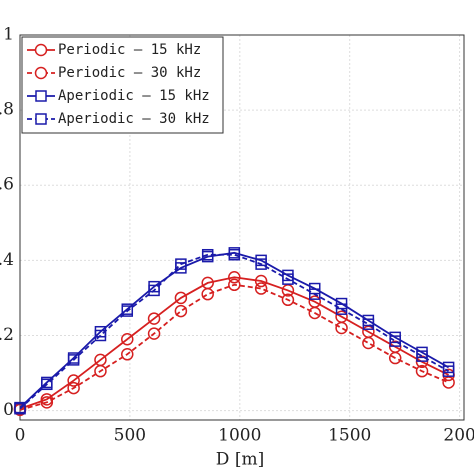  I want to click on legend-label: Periodic – 30 kHz, so click(129, 73).